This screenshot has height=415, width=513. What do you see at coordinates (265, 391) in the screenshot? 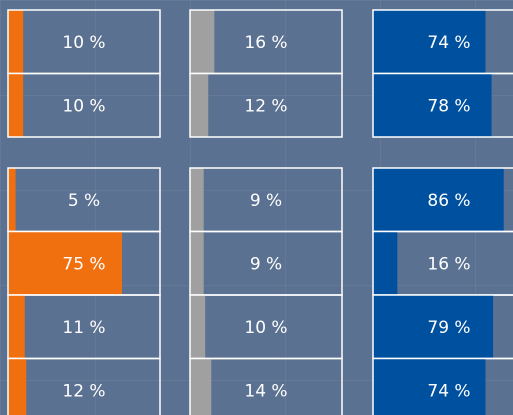
I see `progress-label: 14 %` at bounding box center [265, 391].